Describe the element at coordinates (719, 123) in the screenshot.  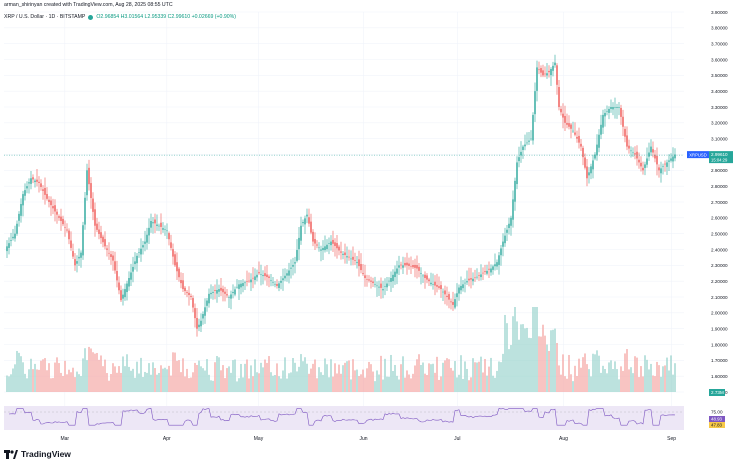
I see `price-tick-label: 3.20000` at that location.